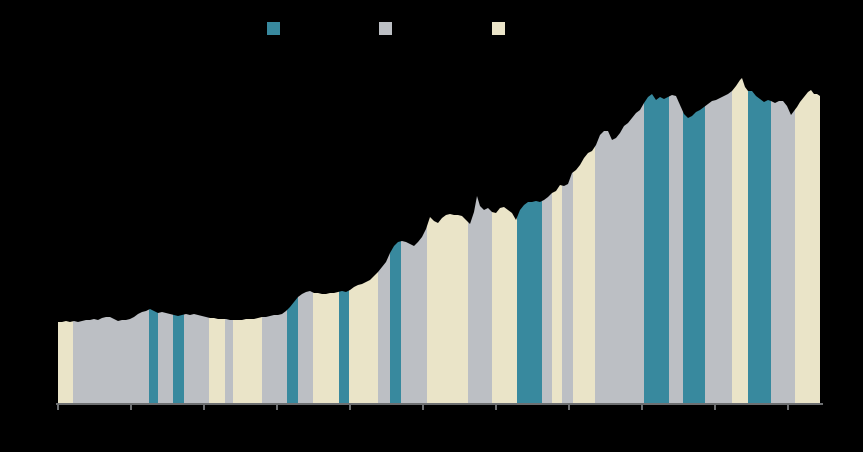 The width and height of the screenshot is (863, 452). Describe the element at coordinates (439, 404) in the screenshot. I see `x-axis-line` at that location.